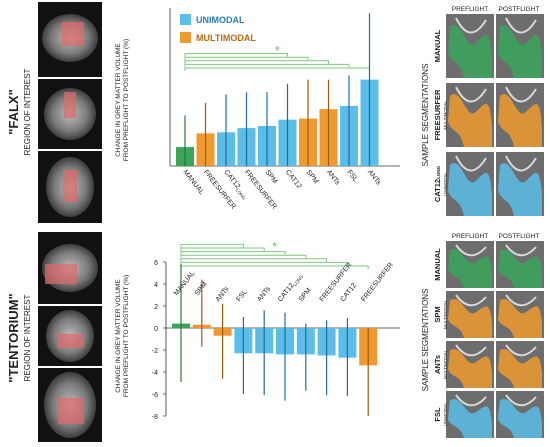 The height and width of the screenshot is (447, 550). I want to click on category-label: FSL, so click(241, 296).